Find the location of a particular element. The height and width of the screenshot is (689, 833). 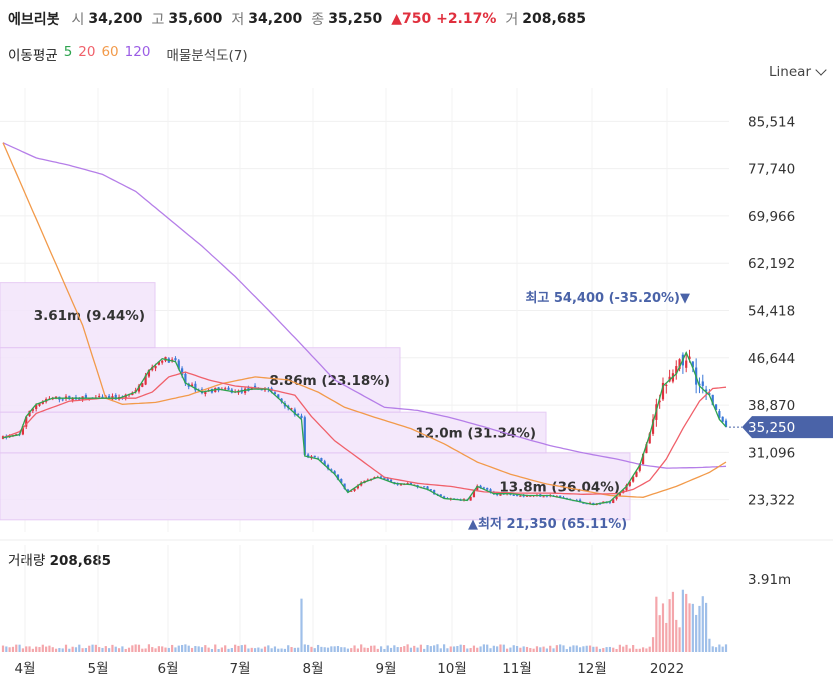

y-tick-label: 85,514 is located at coordinates (771, 122).